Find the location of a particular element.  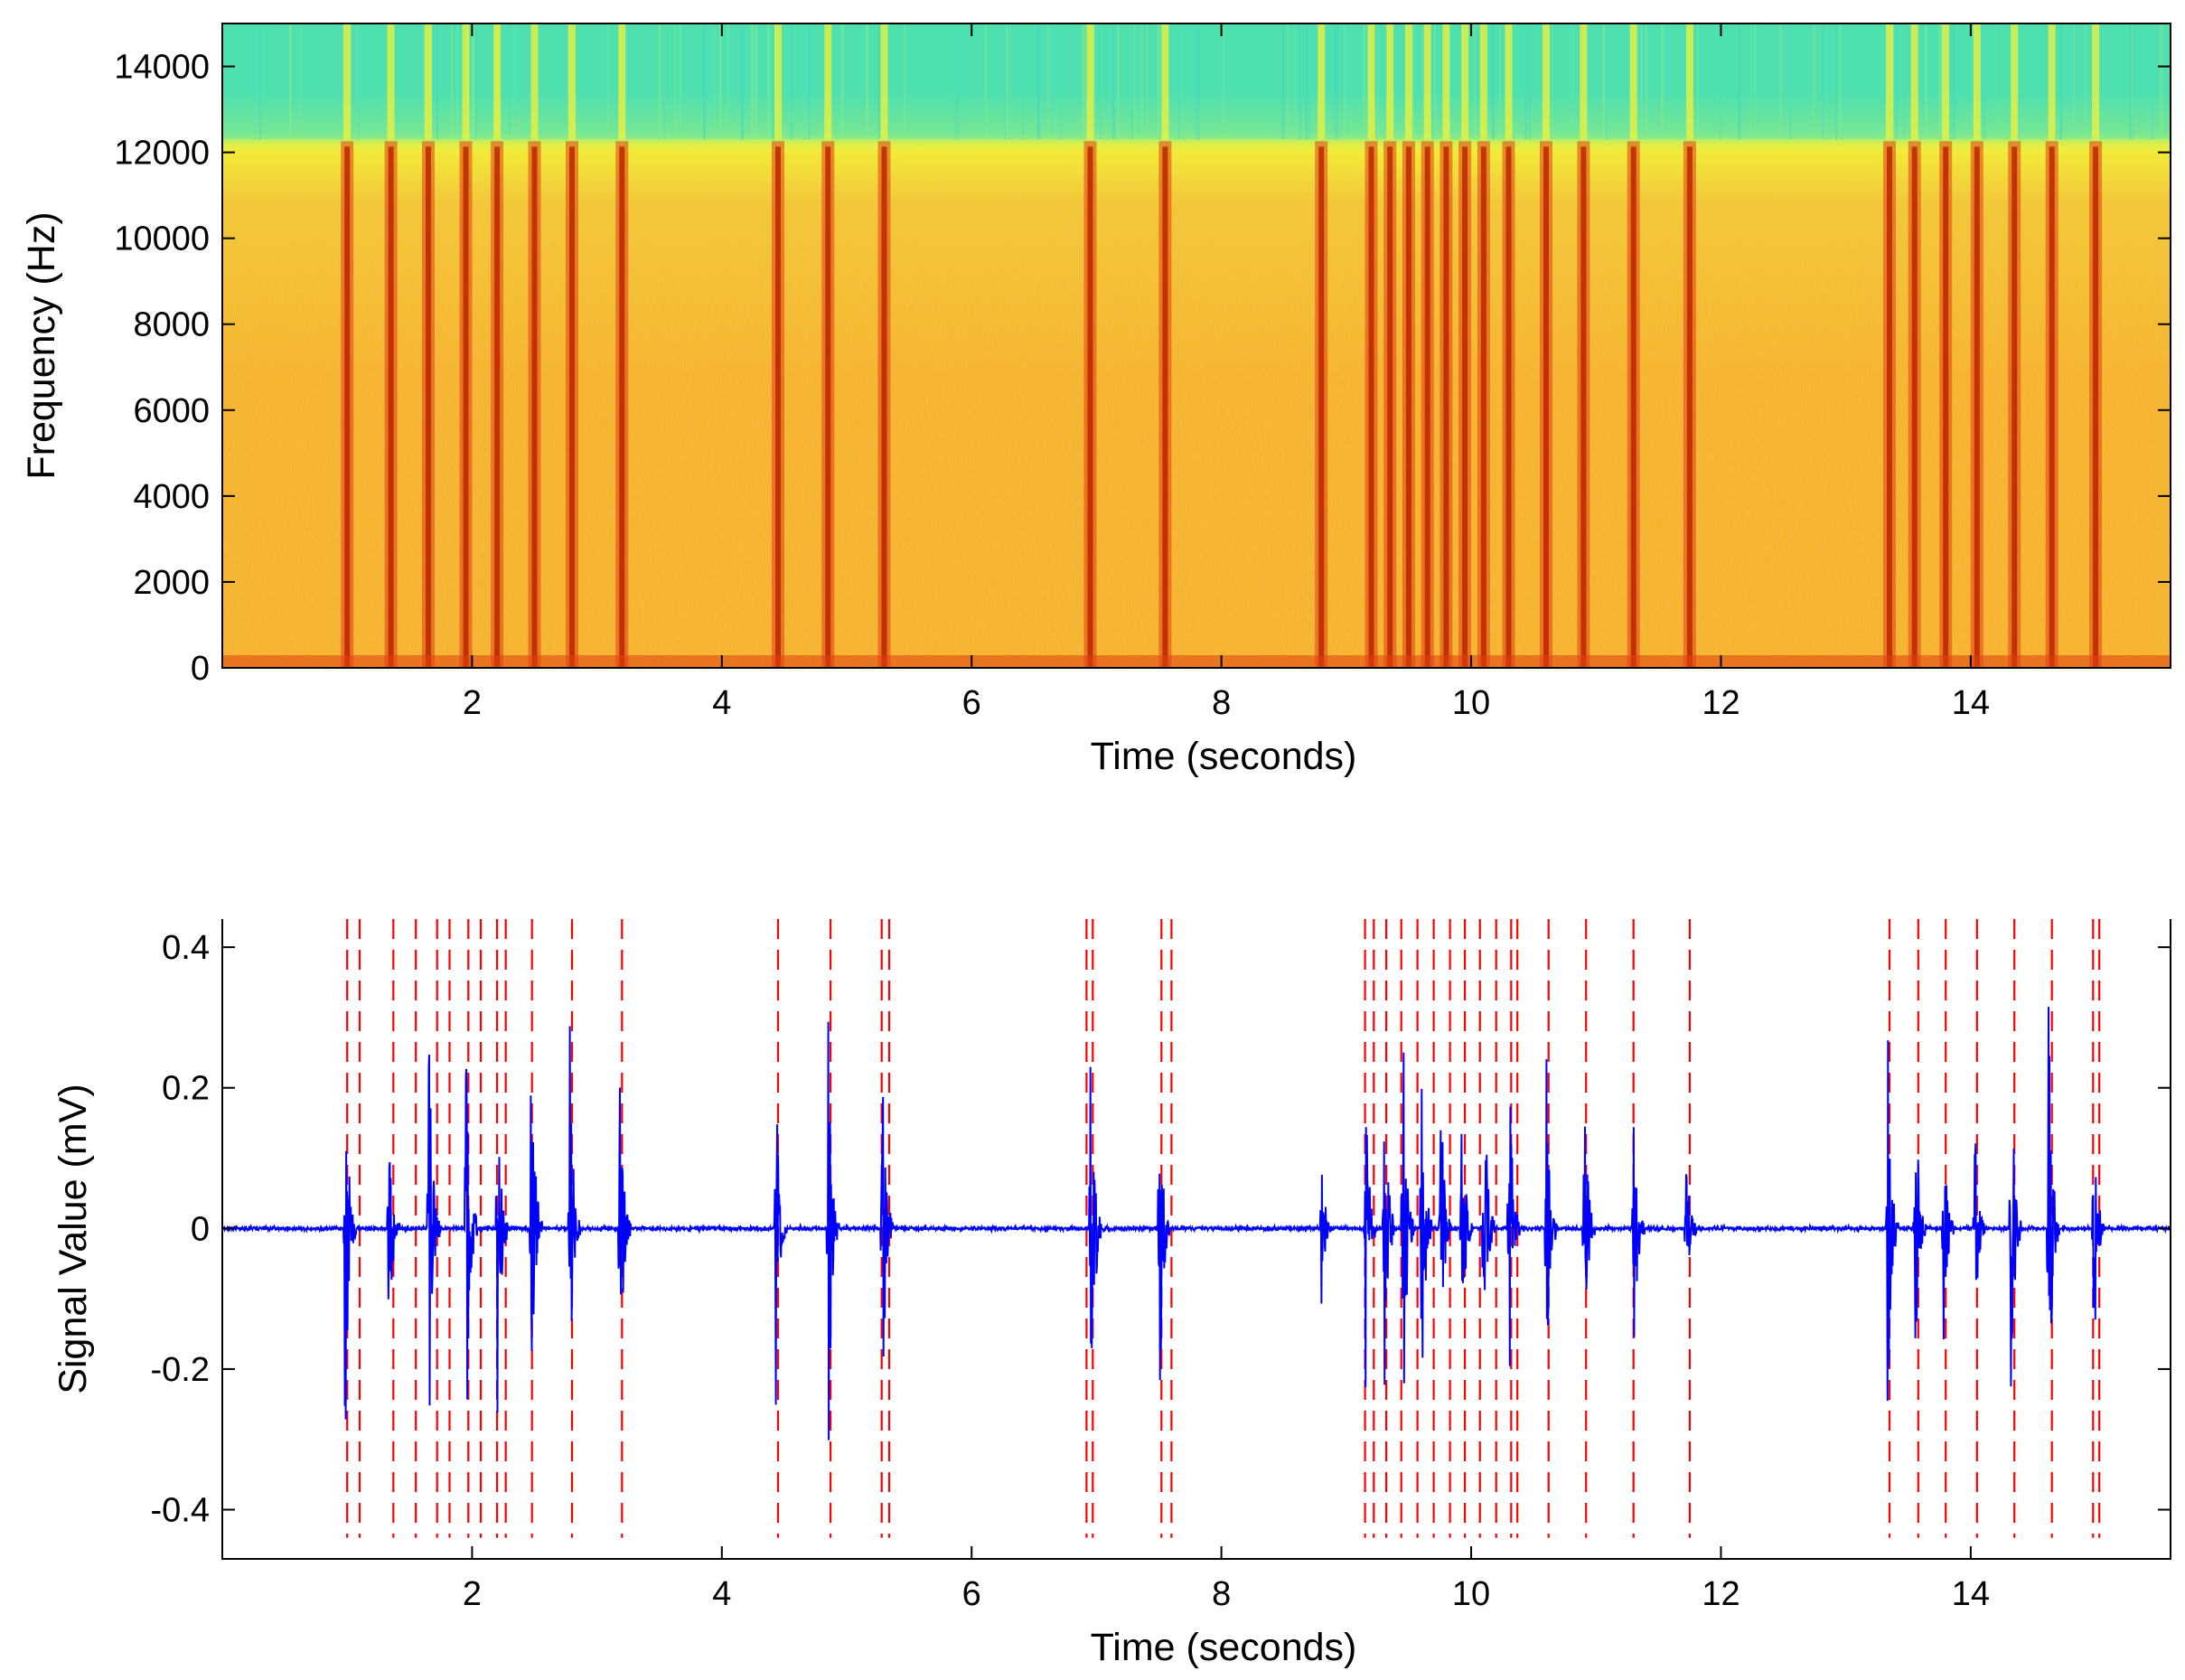

signal-y-tick-label: -0.2 is located at coordinates (180, 1370).